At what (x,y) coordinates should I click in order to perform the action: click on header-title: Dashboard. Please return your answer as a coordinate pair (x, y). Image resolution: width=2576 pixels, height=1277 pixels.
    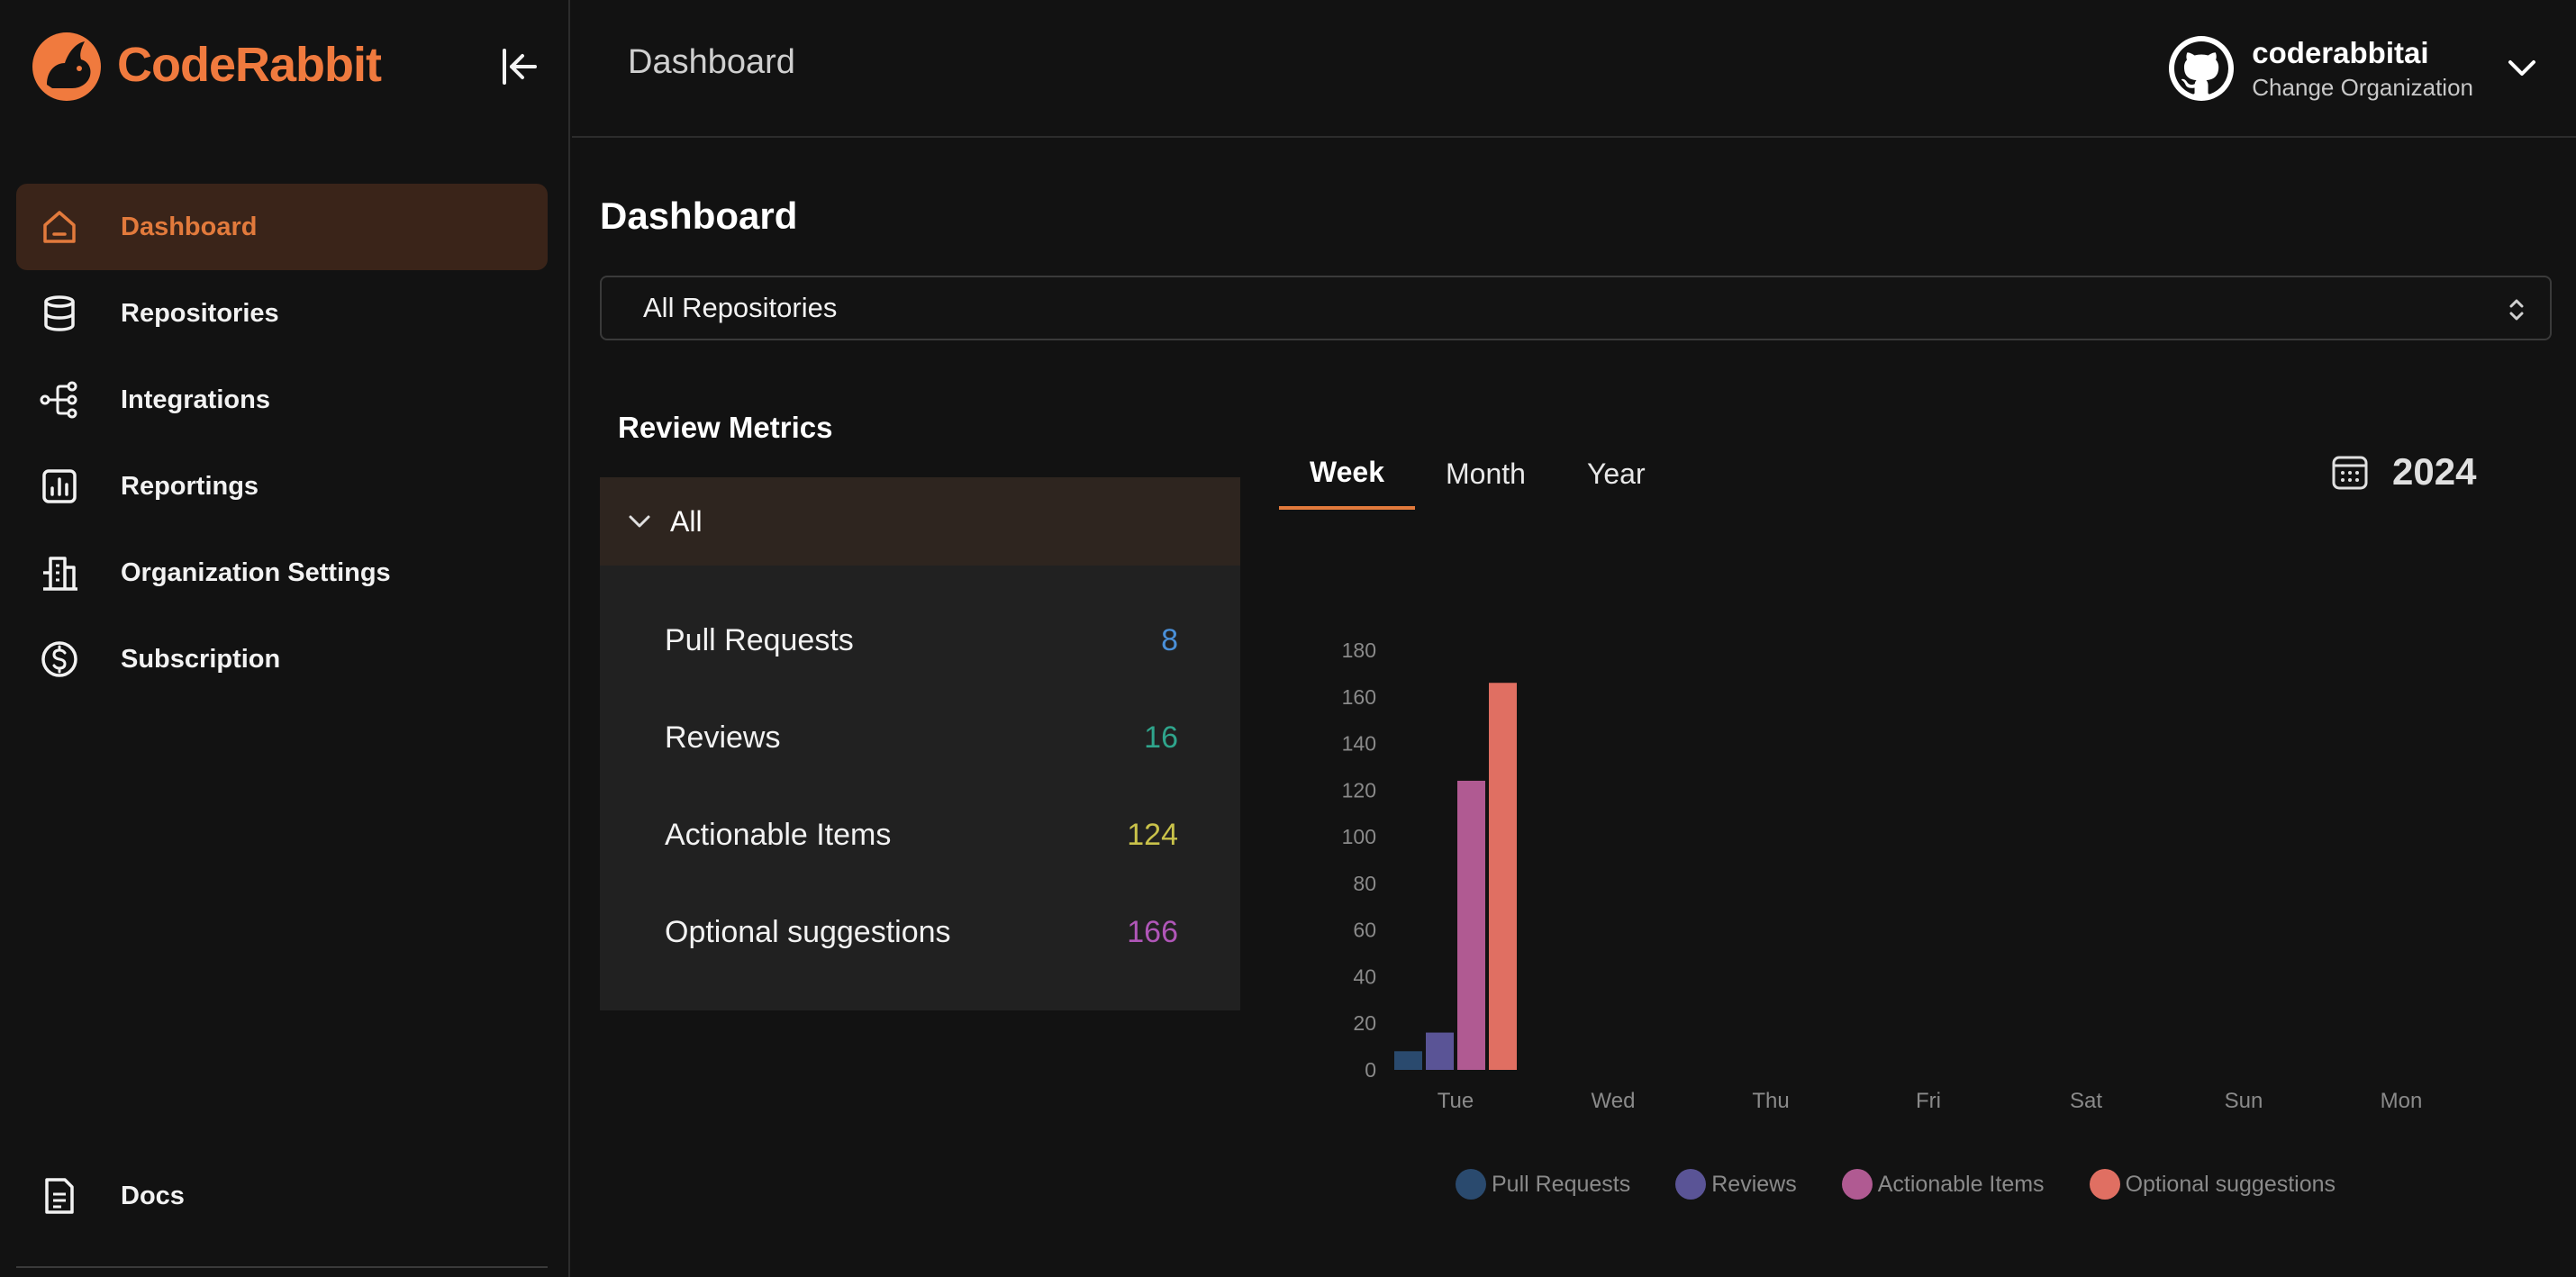
    Looking at the image, I should click on (711, 62).